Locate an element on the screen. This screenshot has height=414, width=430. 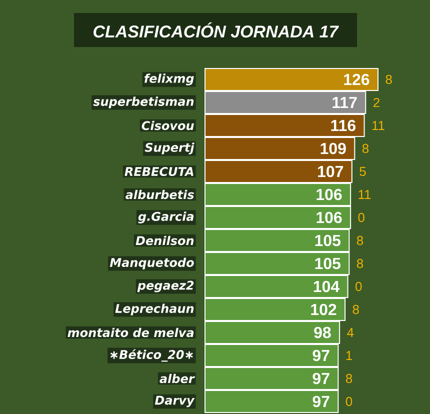
y-tick-label: alber is located at coordinates (177, 379).